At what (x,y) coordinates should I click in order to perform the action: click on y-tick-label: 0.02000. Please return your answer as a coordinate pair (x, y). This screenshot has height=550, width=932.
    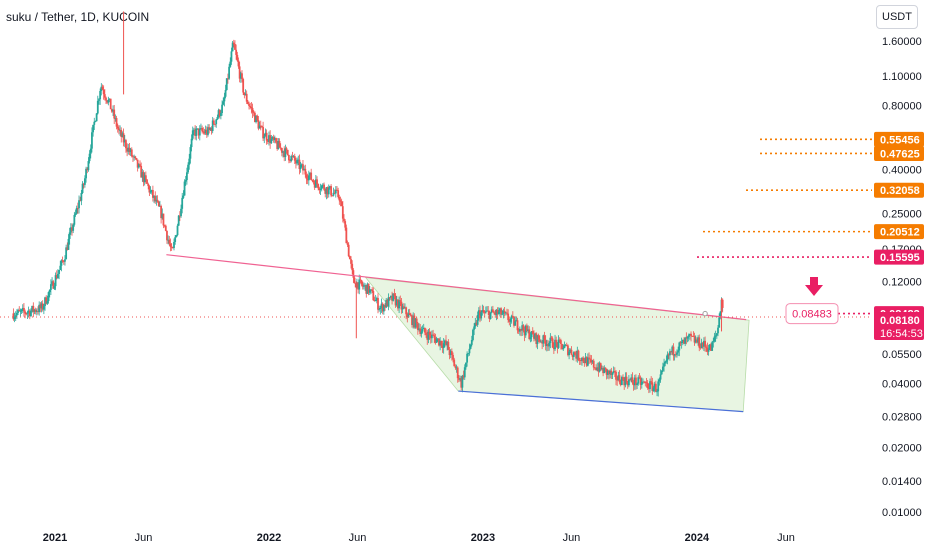
    Looking at the image, I should click on (902, 449).